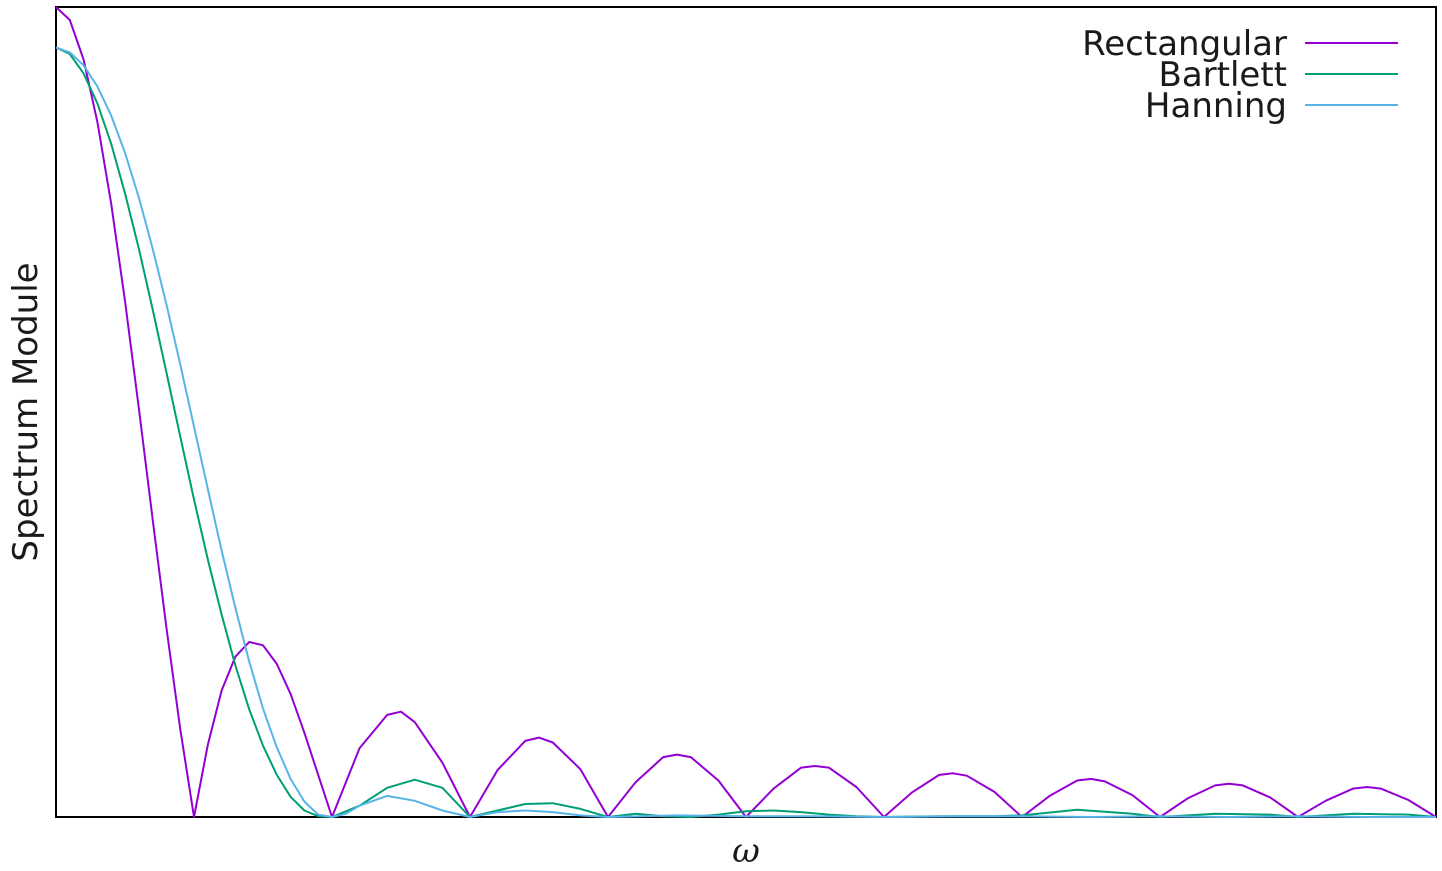 The image size is (1442, 871). What do you see at coordinates (26, 411) in the screenshot?
I see `y-axis-label: Spectrum Module` at bounding box center [26, 411].